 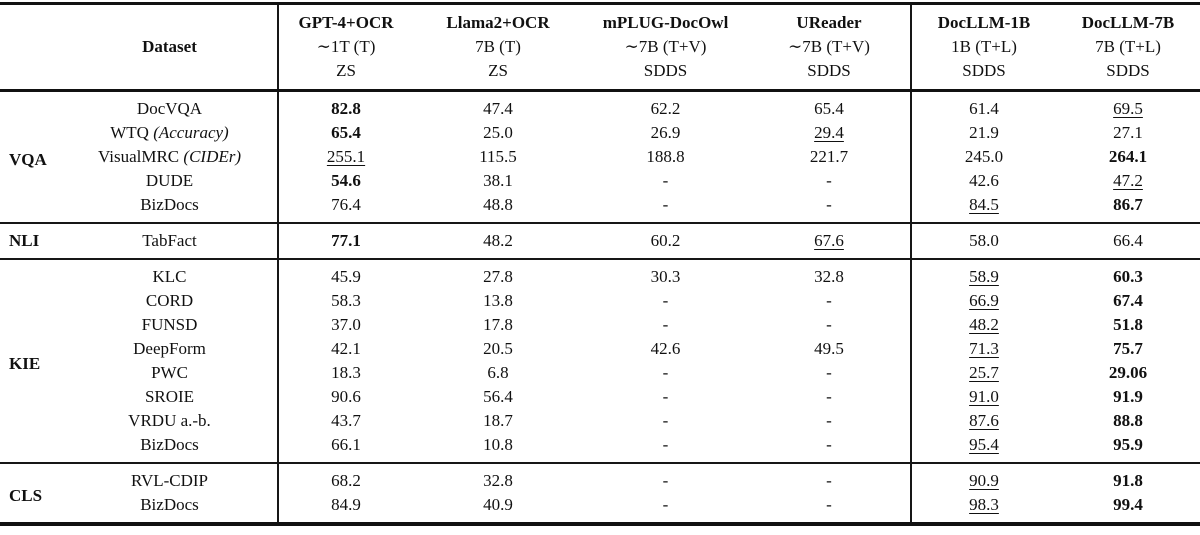 I want to click on table-row: DeepForm 42.1 20.5 42.6 49.5 71.3 75.7, so click(x=600, y=349).